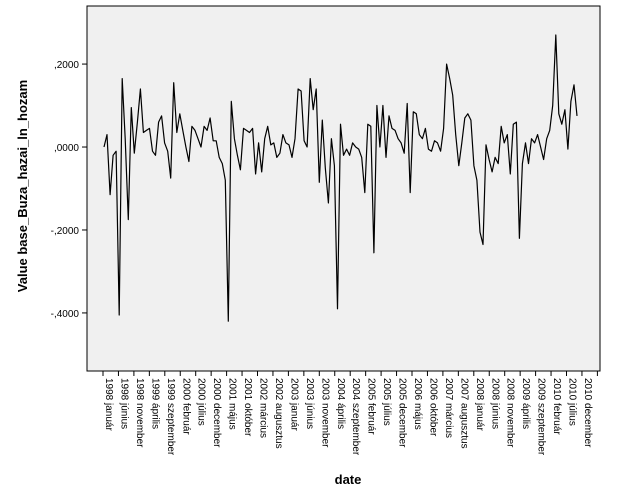 This screenshot has height=501, width=626. What do you see at coordinates (65, 231) in the screenshot?
I see `y-tick-label: -,2000` at bounding box center [65, 231].